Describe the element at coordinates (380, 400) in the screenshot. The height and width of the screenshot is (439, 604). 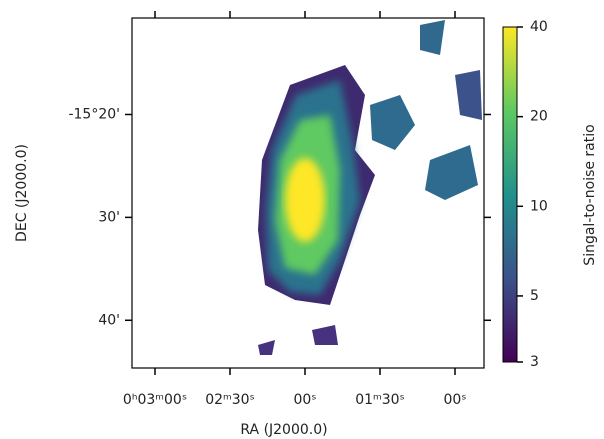
I see `x-tick-label: 01ᵐ30ˢ` at that location.